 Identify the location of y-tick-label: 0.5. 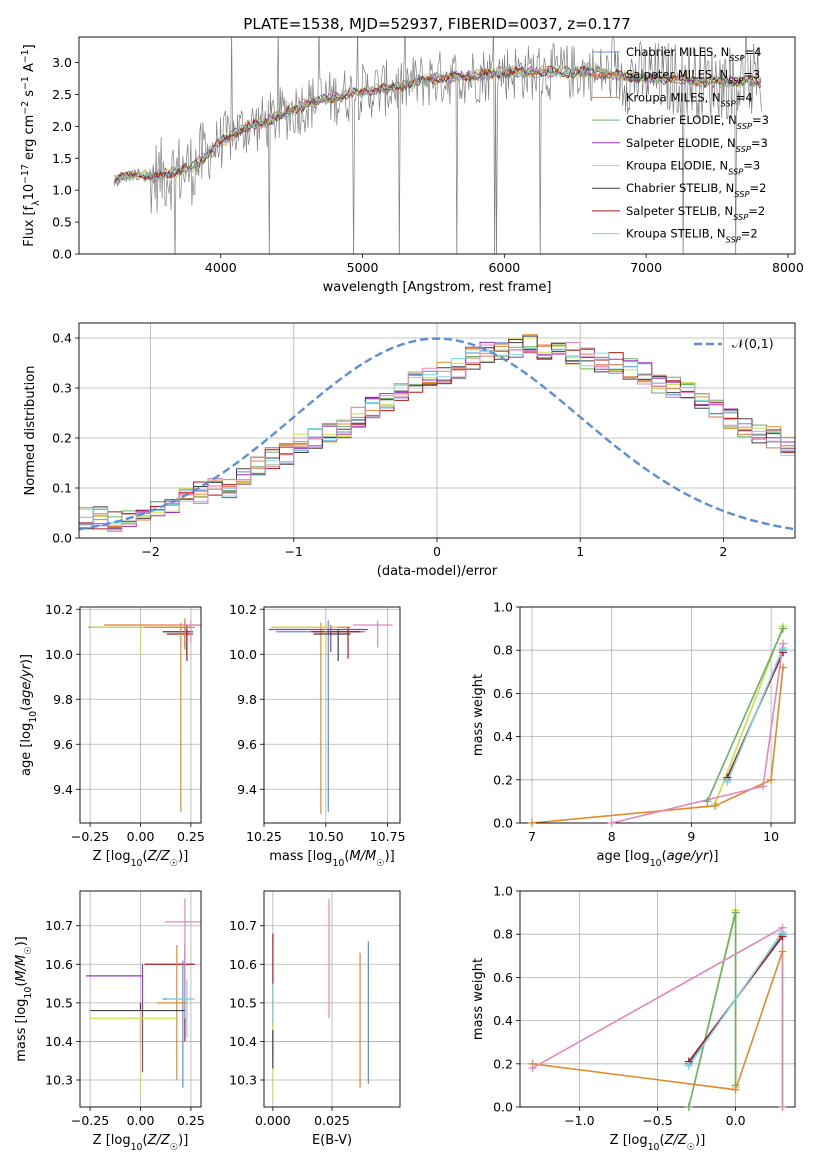
(62, 222).